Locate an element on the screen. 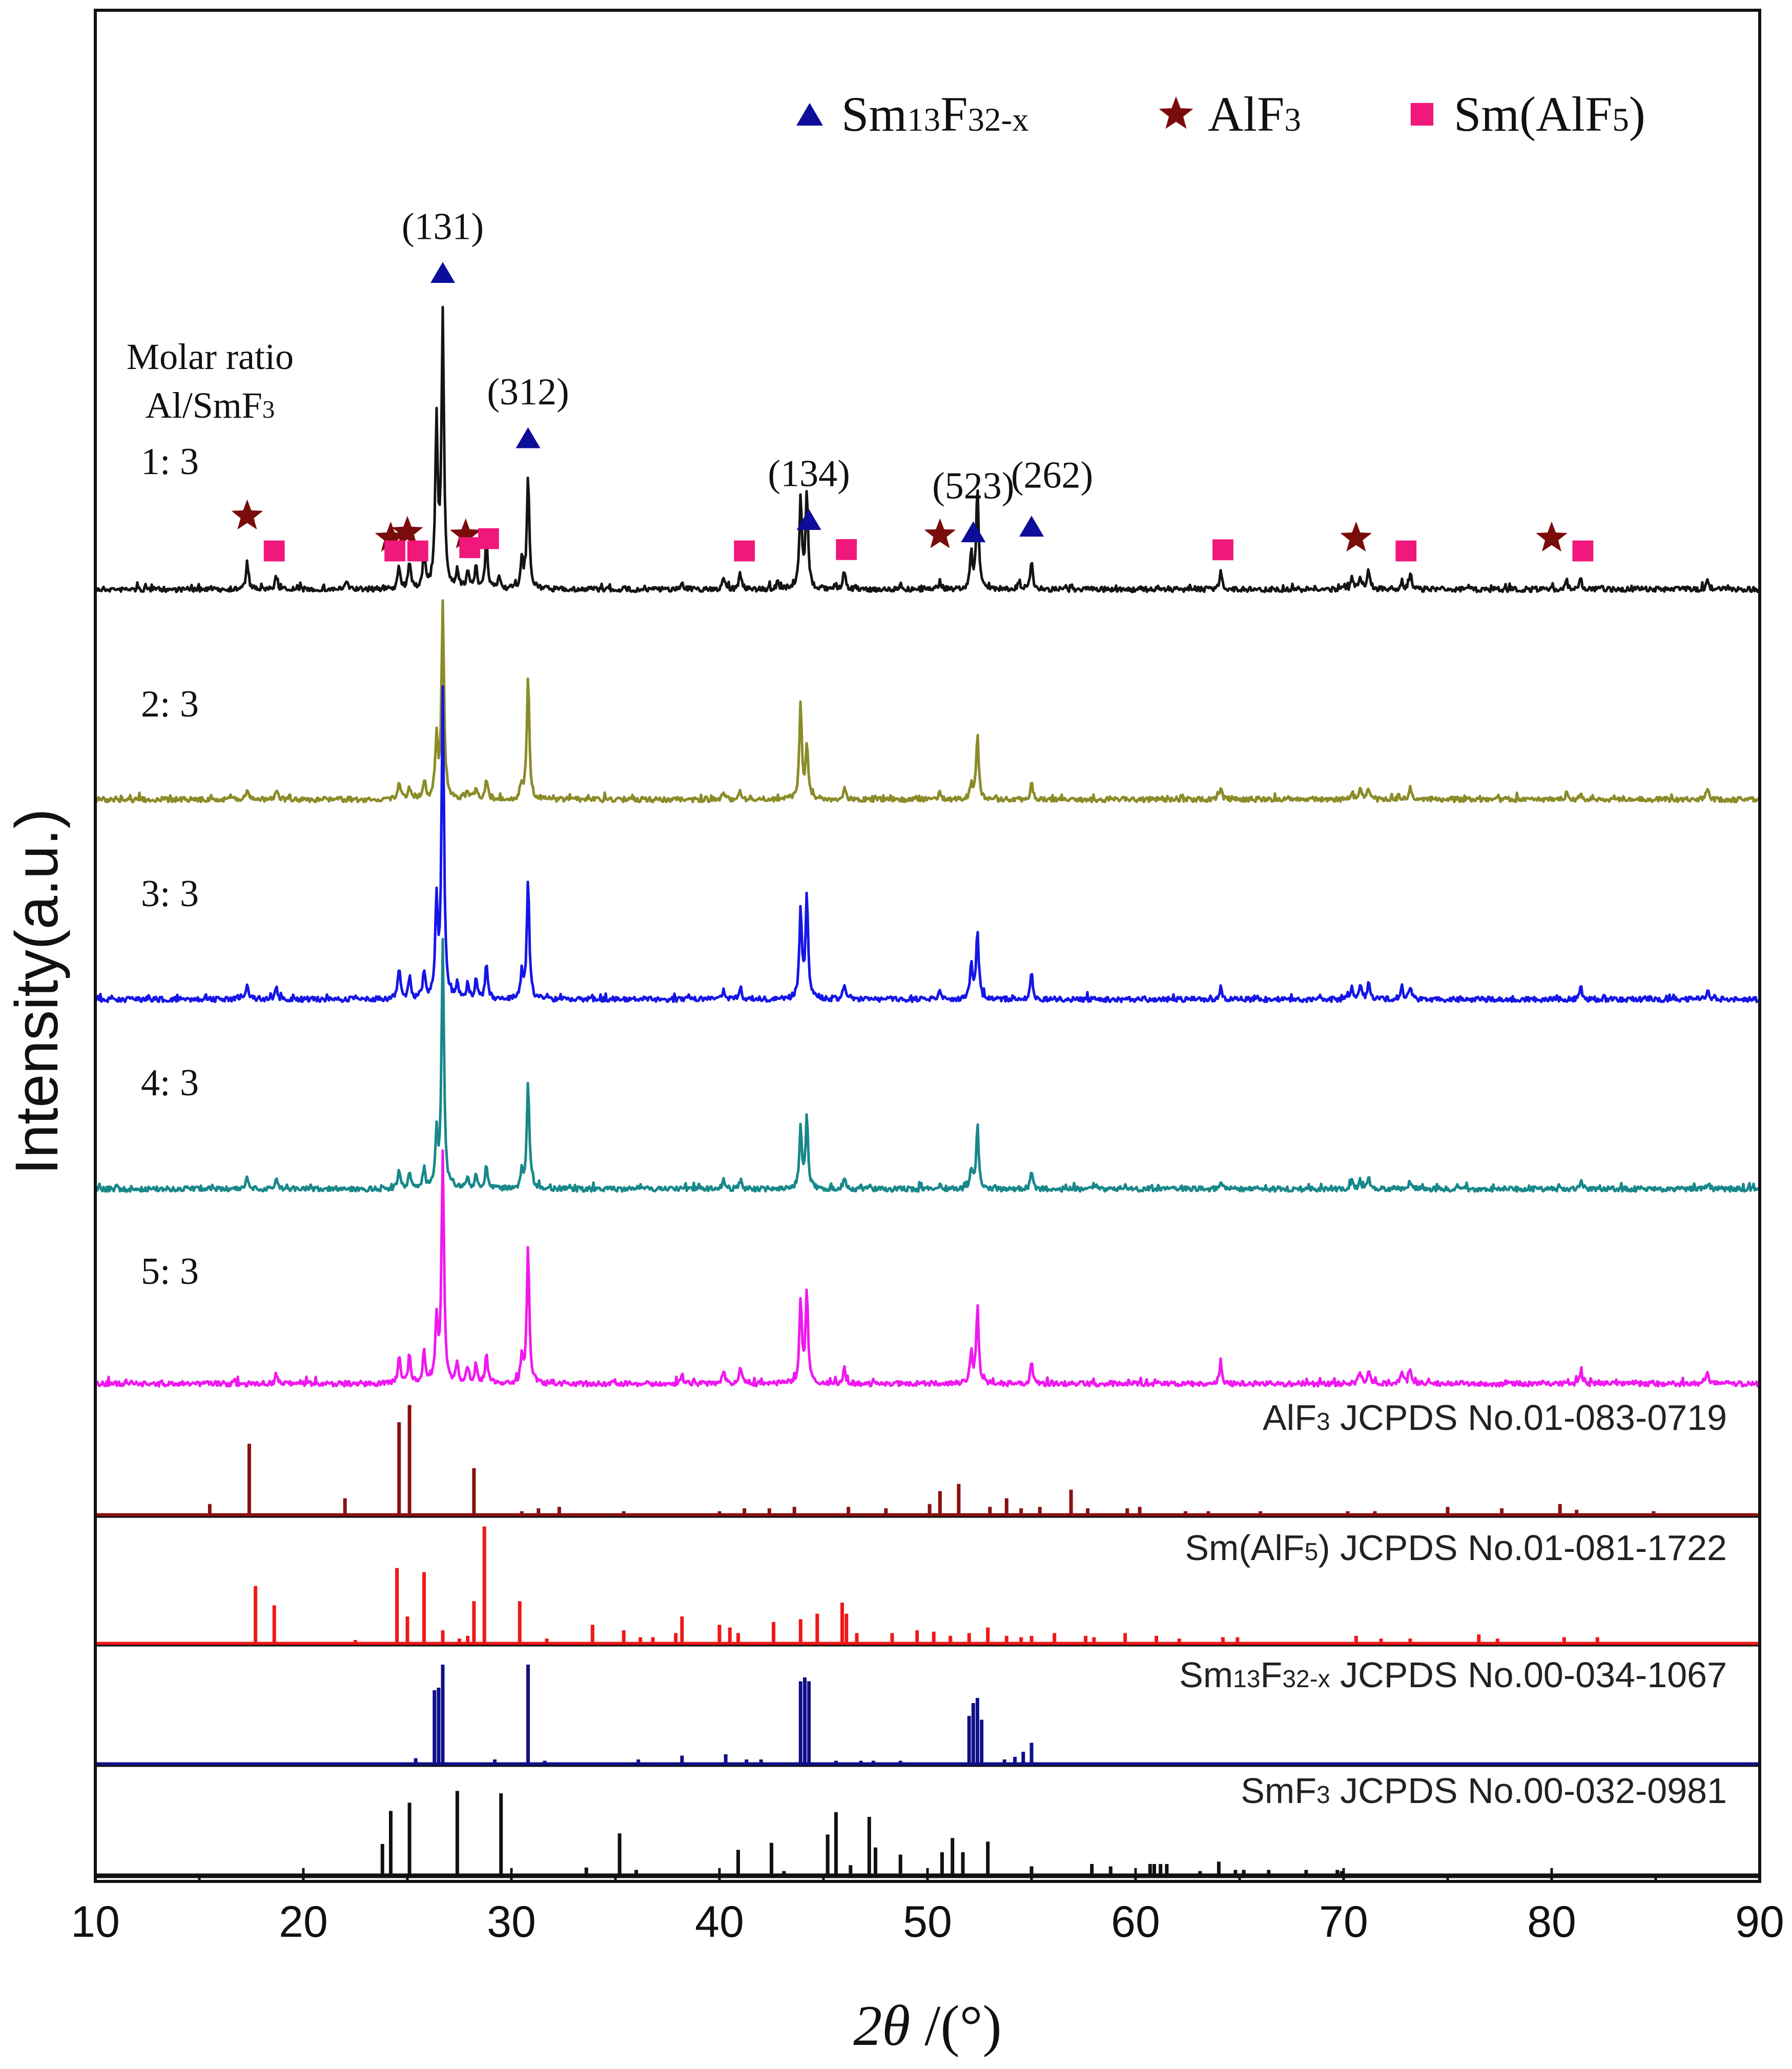 The width and height of the screenshot is (1792, 2069). x-tick-label: 60 is located at coordinates (1135, 1922).